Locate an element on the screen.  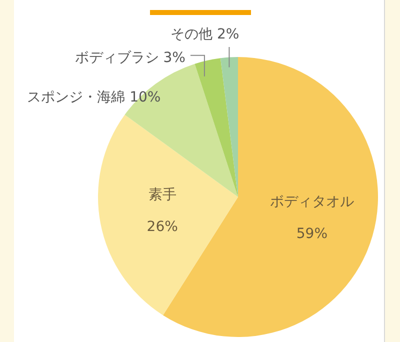
slice-label: その他 2% is located at coordinates (205, 34).